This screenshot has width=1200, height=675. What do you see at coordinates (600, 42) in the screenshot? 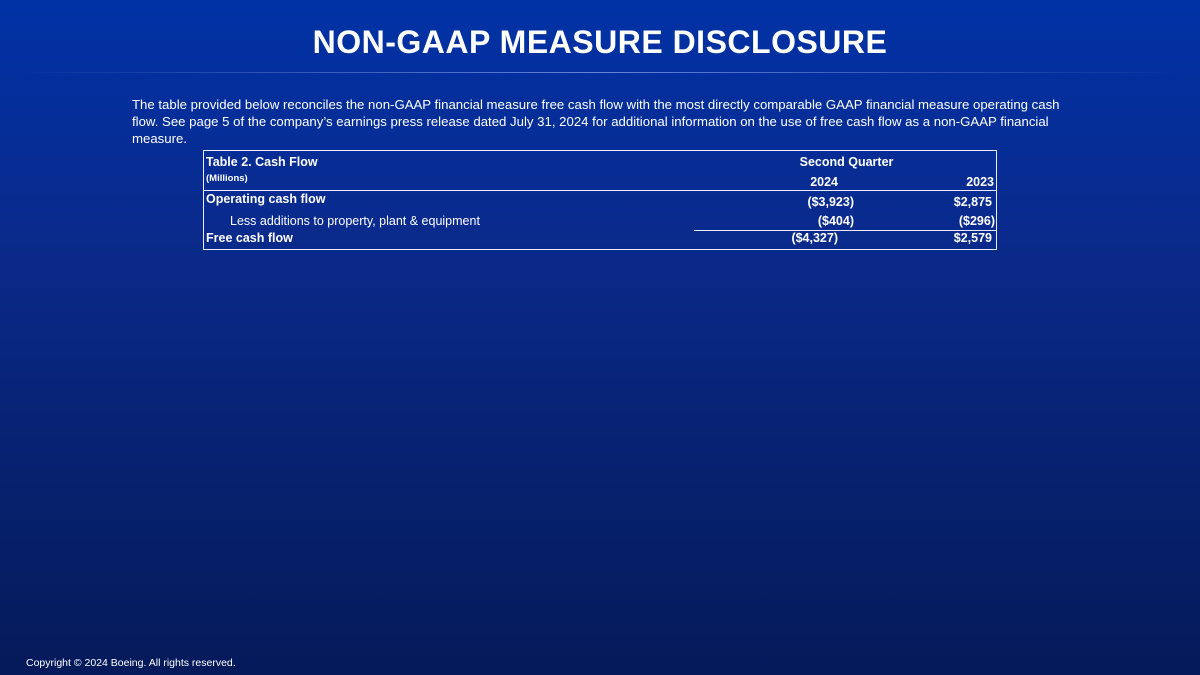
I see `page-title: NON-GAAP MEASURE DISCLOSURE` at bounding box center [600, 42].